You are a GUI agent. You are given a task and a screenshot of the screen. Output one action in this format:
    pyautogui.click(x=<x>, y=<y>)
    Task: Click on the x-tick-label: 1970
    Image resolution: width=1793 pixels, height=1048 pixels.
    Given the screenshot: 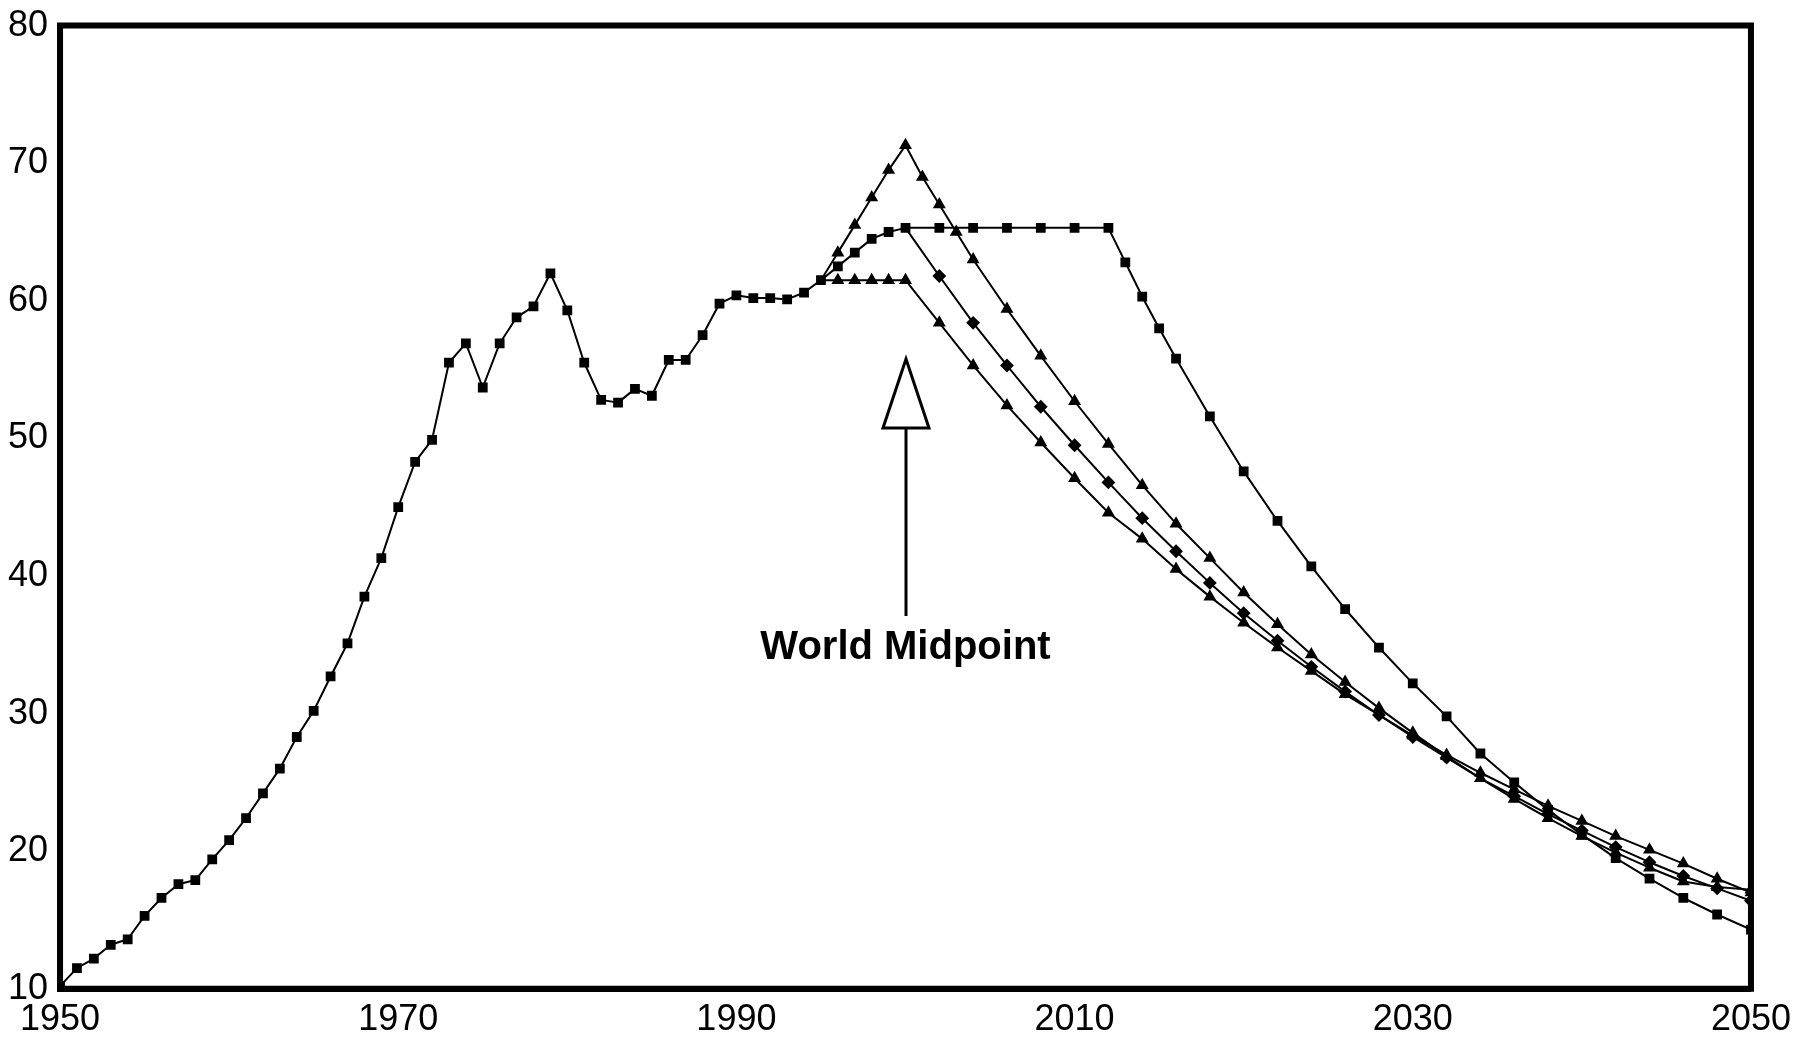 What is the action you would take?
    pyautogui.click(x=398, y=1018)
    